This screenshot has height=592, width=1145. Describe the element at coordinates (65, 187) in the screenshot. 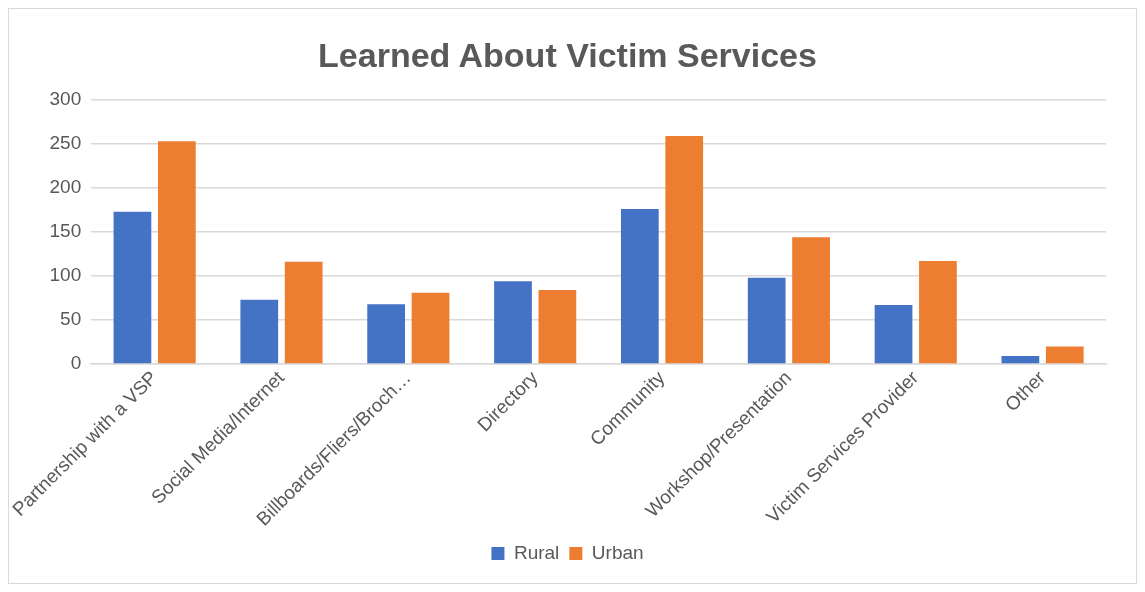

I see `y-tick-label: 200` at that location.